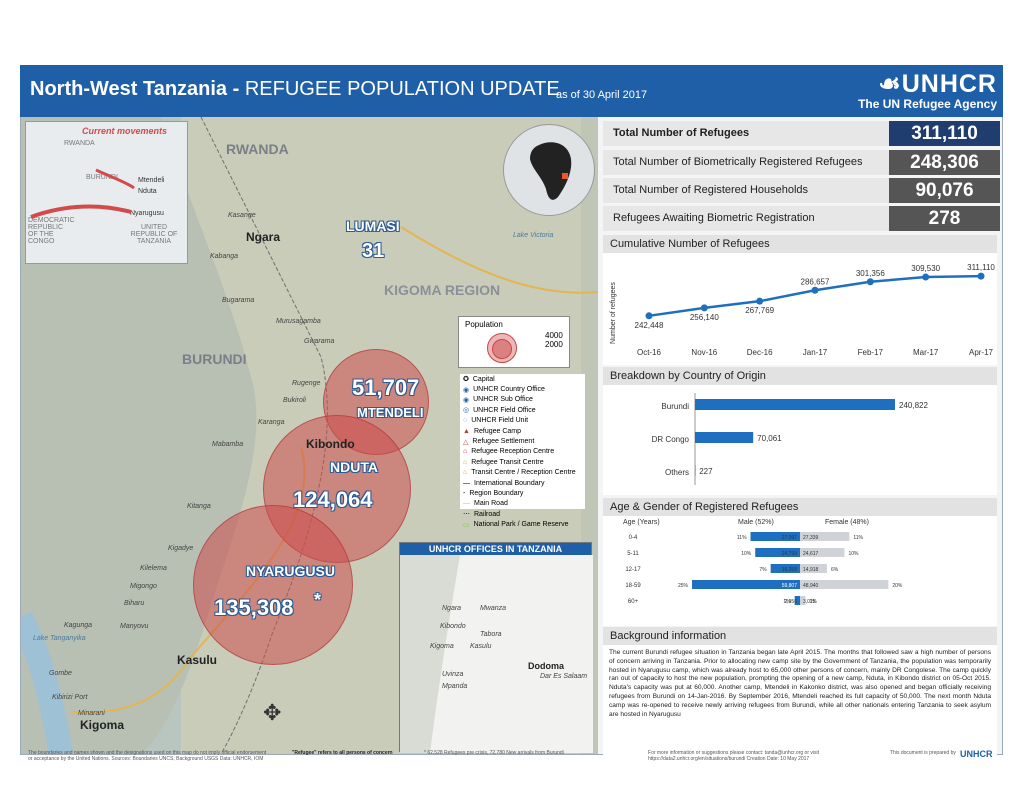 The height and width of the screenshot is (791, 1024). Describe the element at coordinates (949, 84) in the screenshot. I see `logo-name: UNHCR` at that location.